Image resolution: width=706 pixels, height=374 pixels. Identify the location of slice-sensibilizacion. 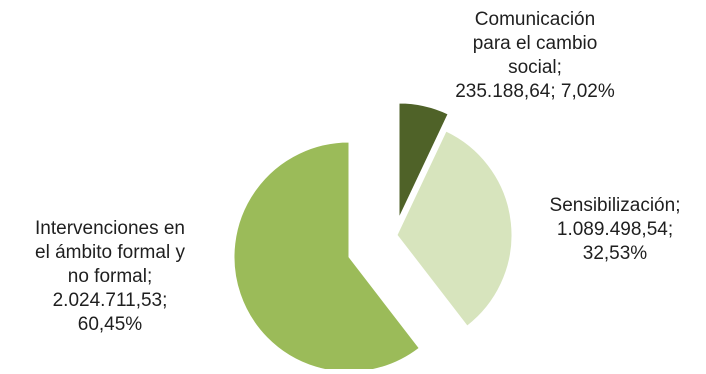
(454, 228).